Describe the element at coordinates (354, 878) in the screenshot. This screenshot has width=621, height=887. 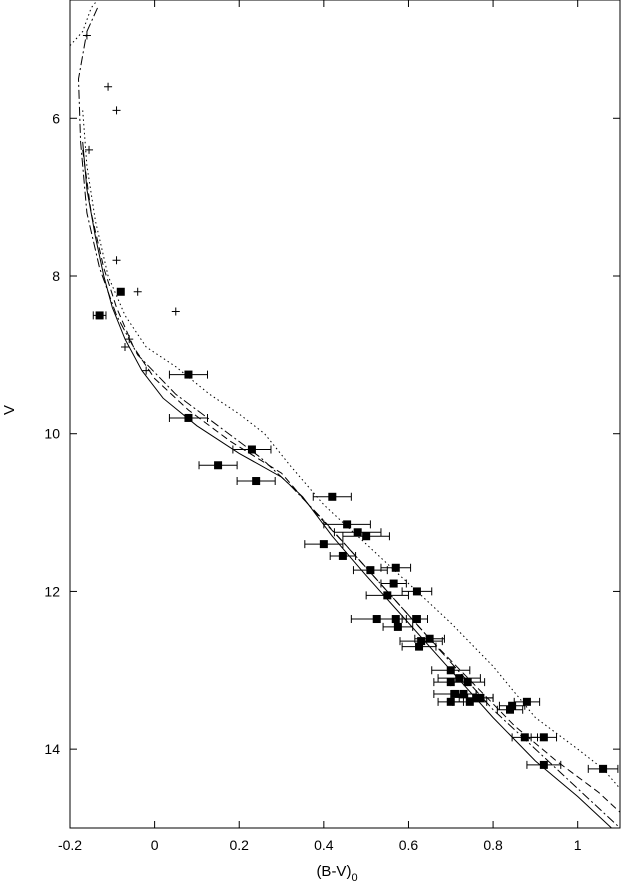
I see `x-axis-title-subscript: 0` at that location.